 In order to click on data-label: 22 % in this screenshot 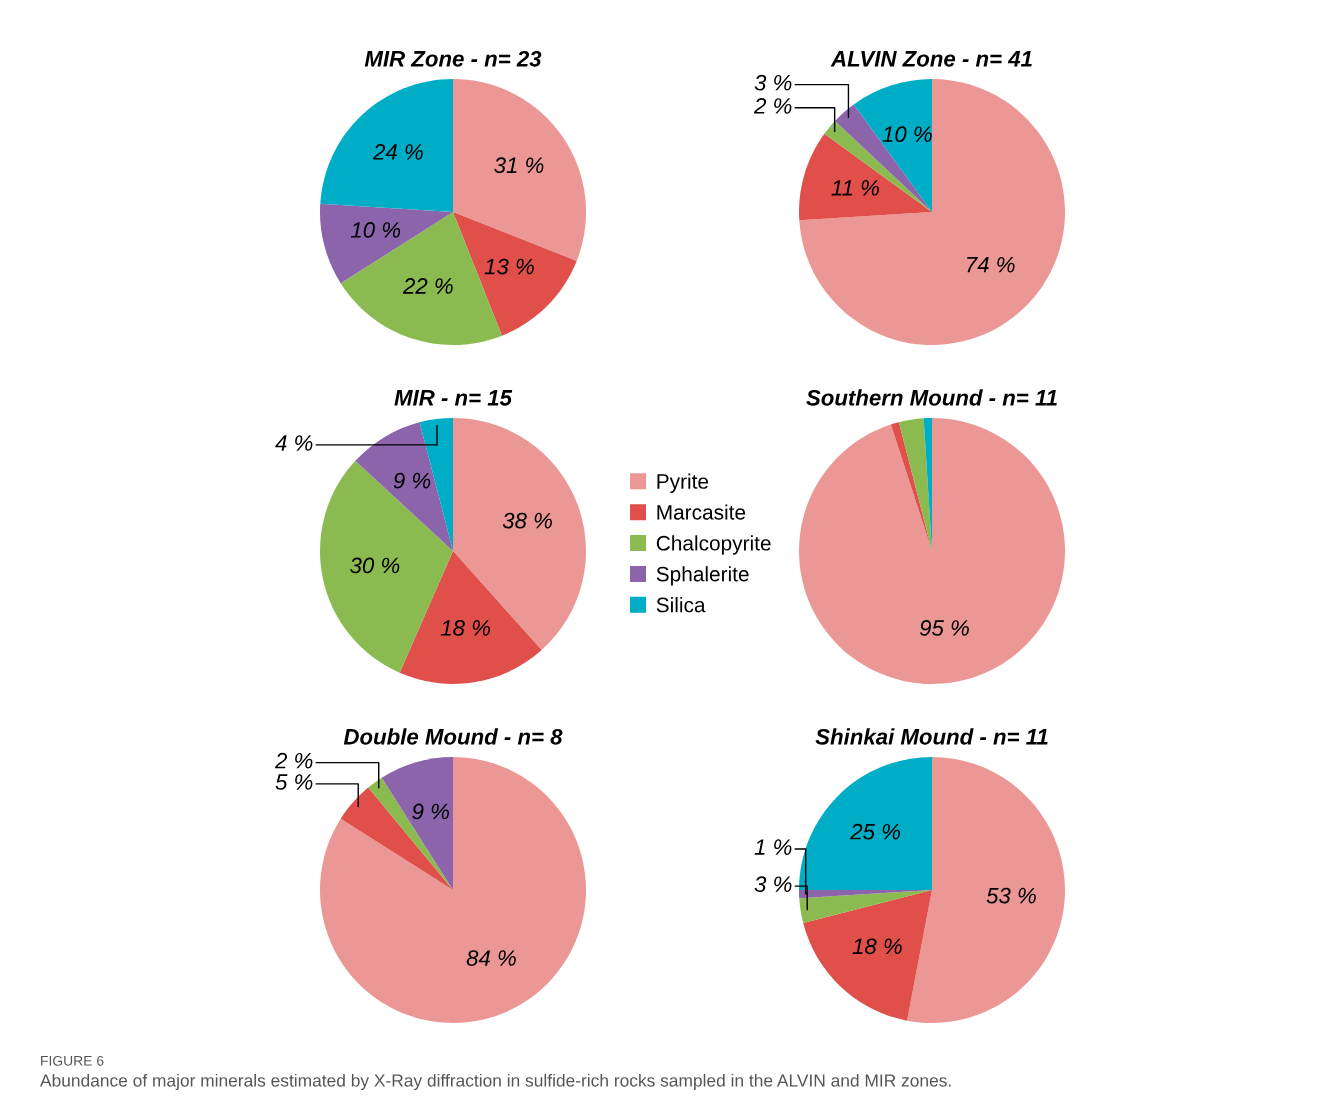, I will do `click(427, 286)`.